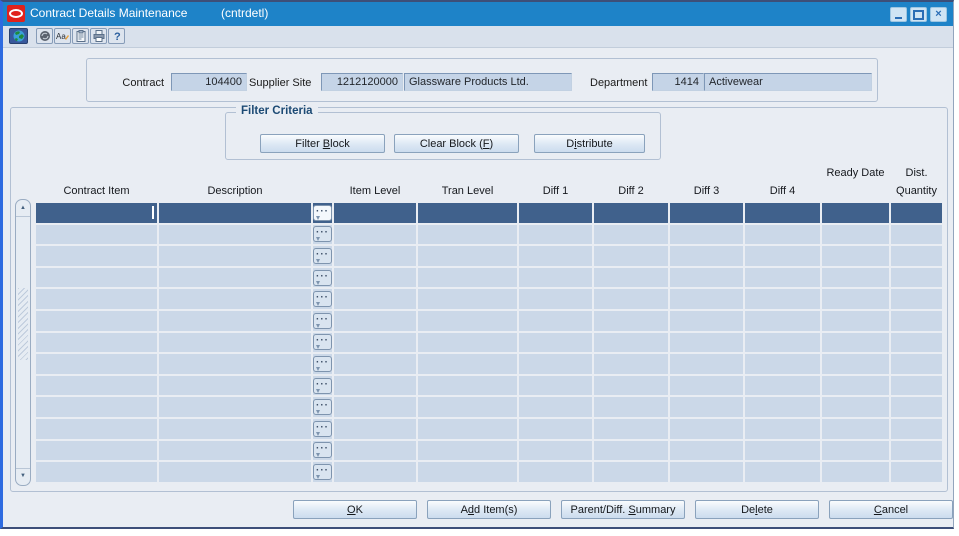 Image resolution: width=959 pixels, height=536 pixels. What do you see at coordinates (623, 509) in the screenshot?
I see `parent-diff-summary-button: Parent/Diff. Summary` at bounding box center [623, 509].